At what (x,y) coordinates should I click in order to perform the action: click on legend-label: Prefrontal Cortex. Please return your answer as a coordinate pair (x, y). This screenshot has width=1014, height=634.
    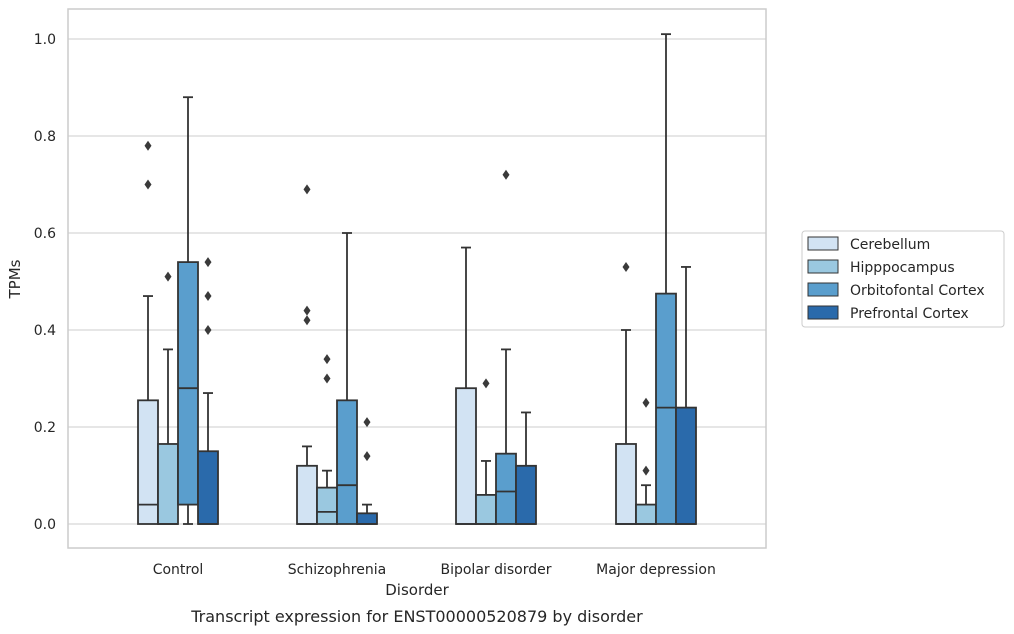
    Looking at the image, I should click on (909, 314).